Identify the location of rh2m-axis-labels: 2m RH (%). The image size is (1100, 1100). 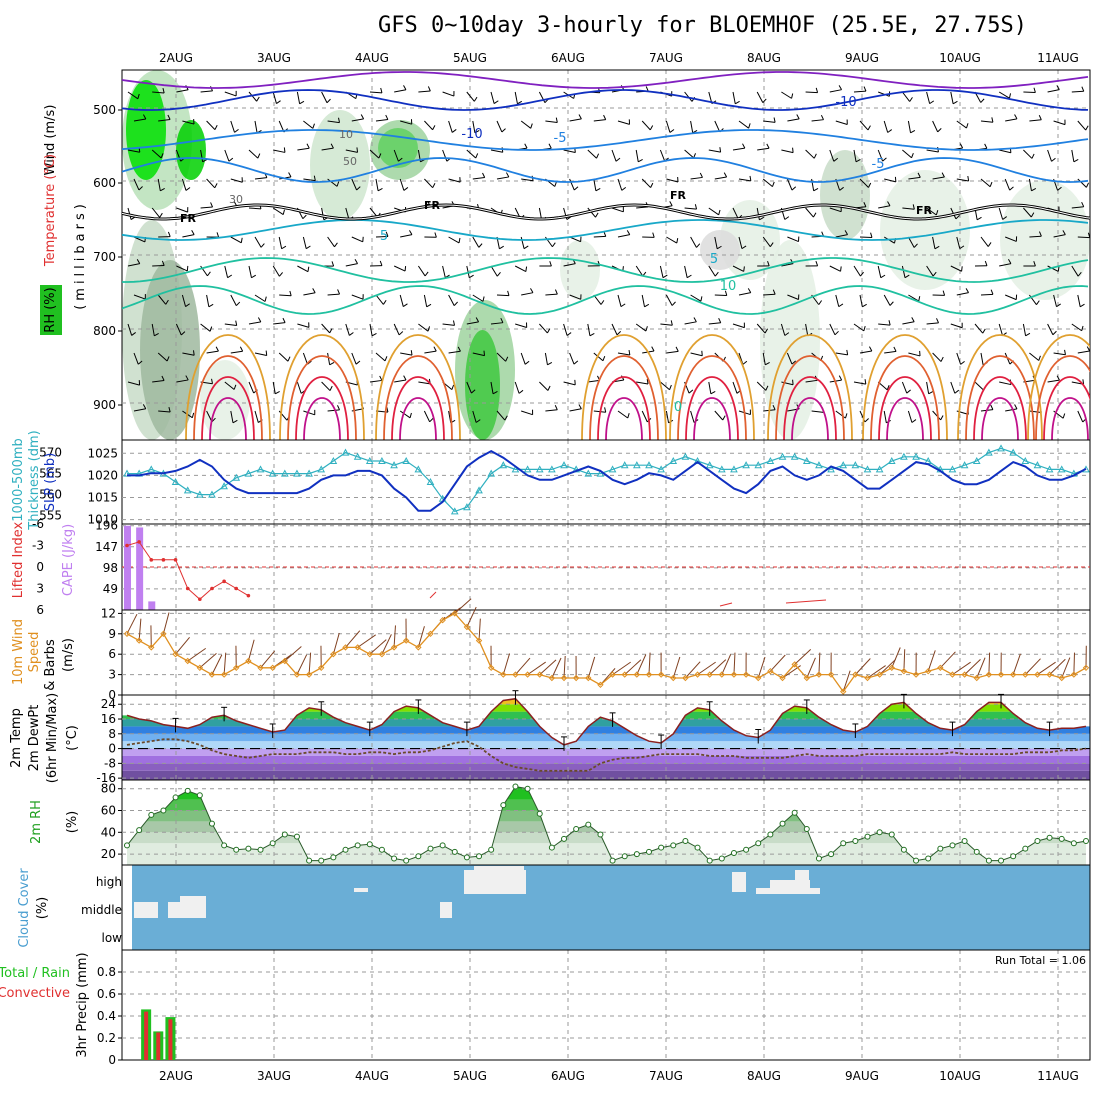
(54, 822).